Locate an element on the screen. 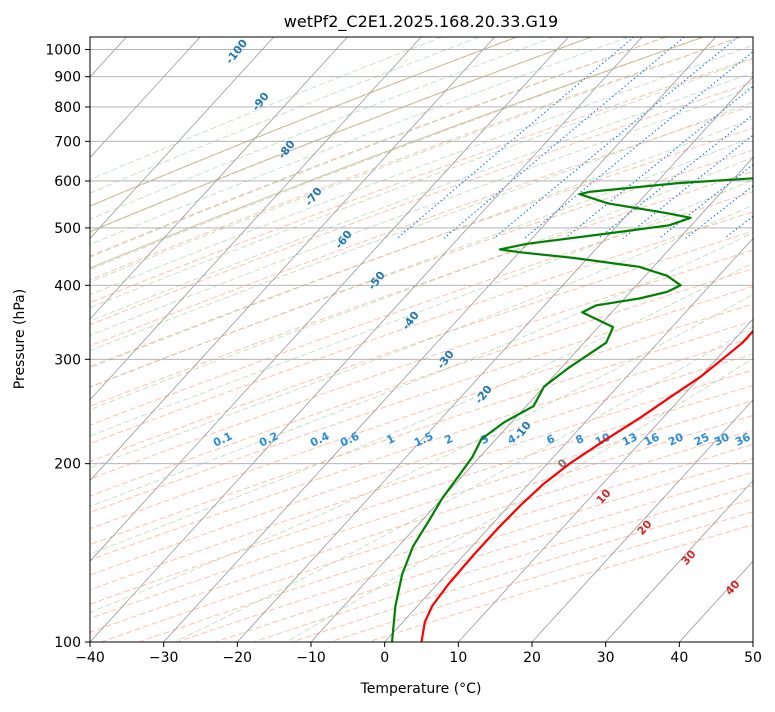  mixing-ratio-label: 36 is located at coordinates (743, 439).